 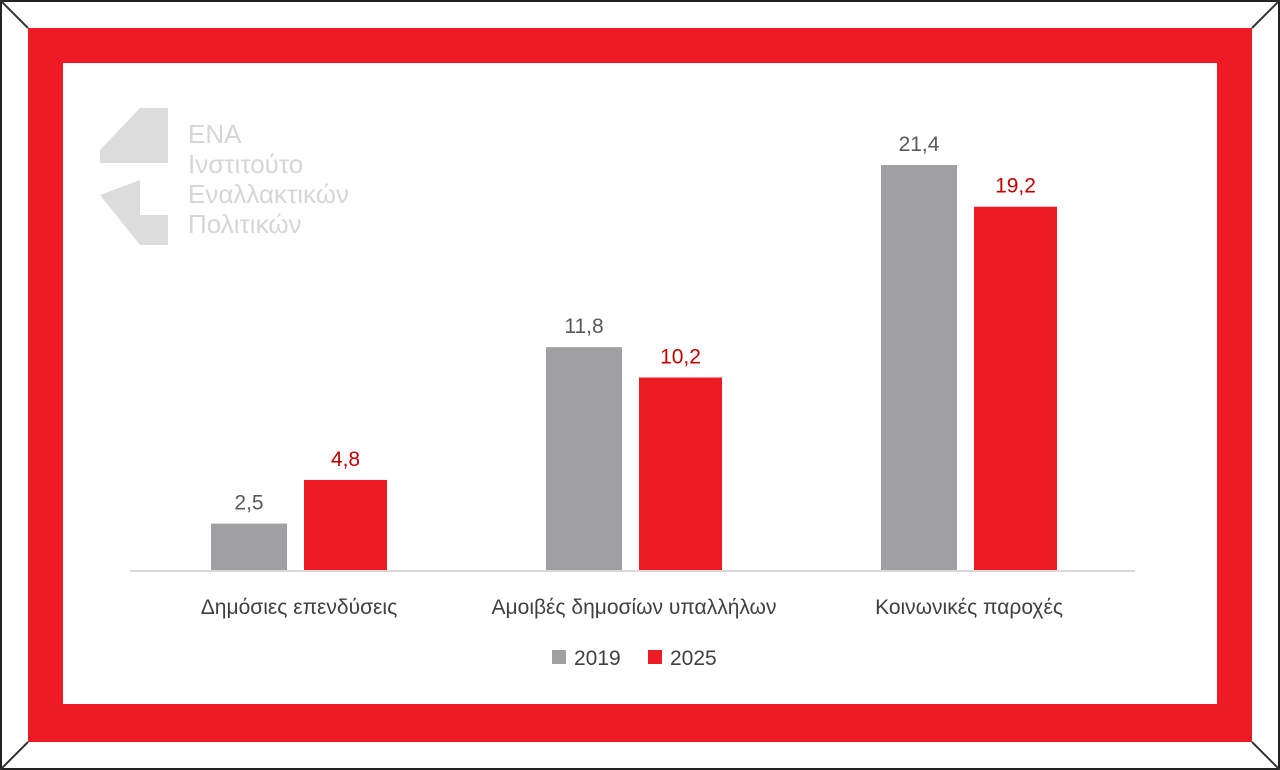 I want to click on legend-swatch-2019, so click(x=559, y=657).